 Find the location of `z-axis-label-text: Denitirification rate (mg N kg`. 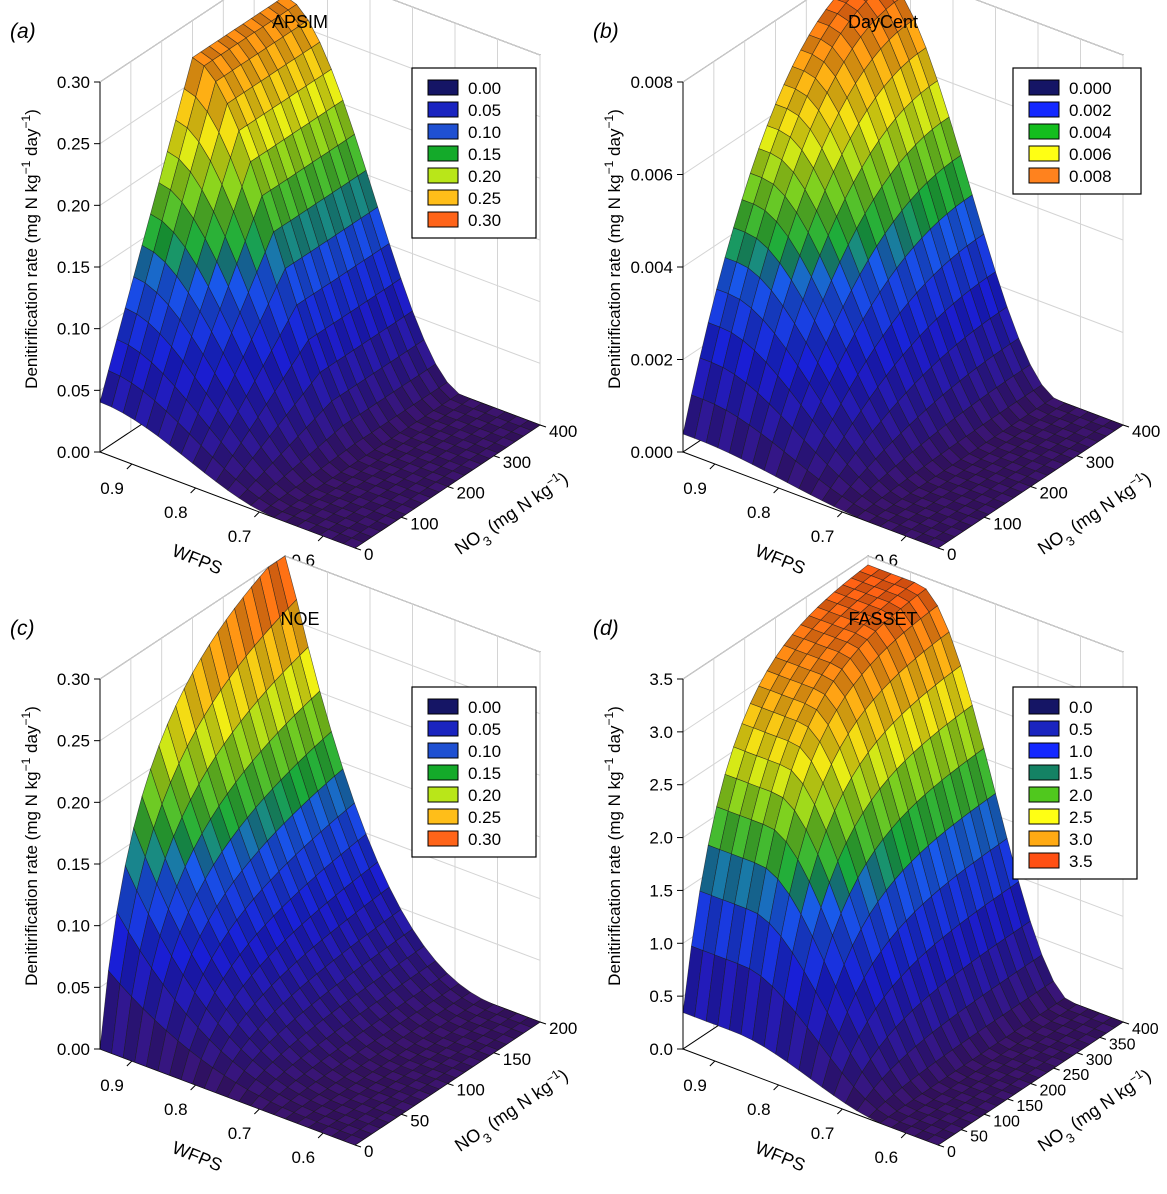

z-axis-label-text: Denitirification rate (mg N kg is located at coordinates (31, 281).